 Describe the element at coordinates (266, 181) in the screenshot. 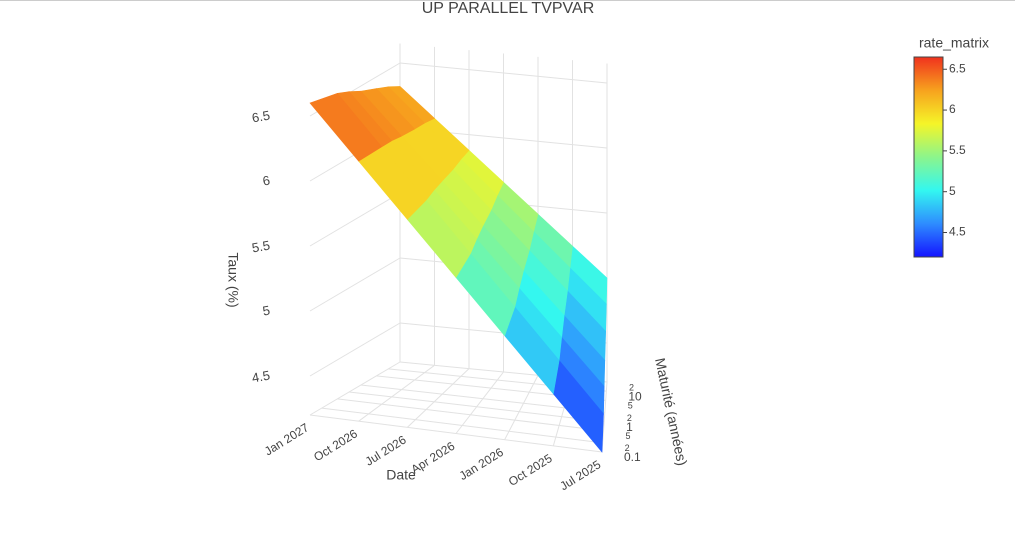

I see `z-tick-label: 6` at that location.